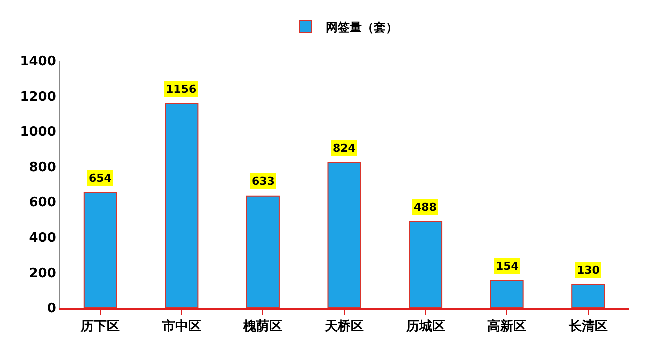 This screenshot has height=348, width=649. What do you see at coordinates (262, 326) in the screenshot?
I see `x-tick-label: 槐荫区` at bounding box center [262, 326].